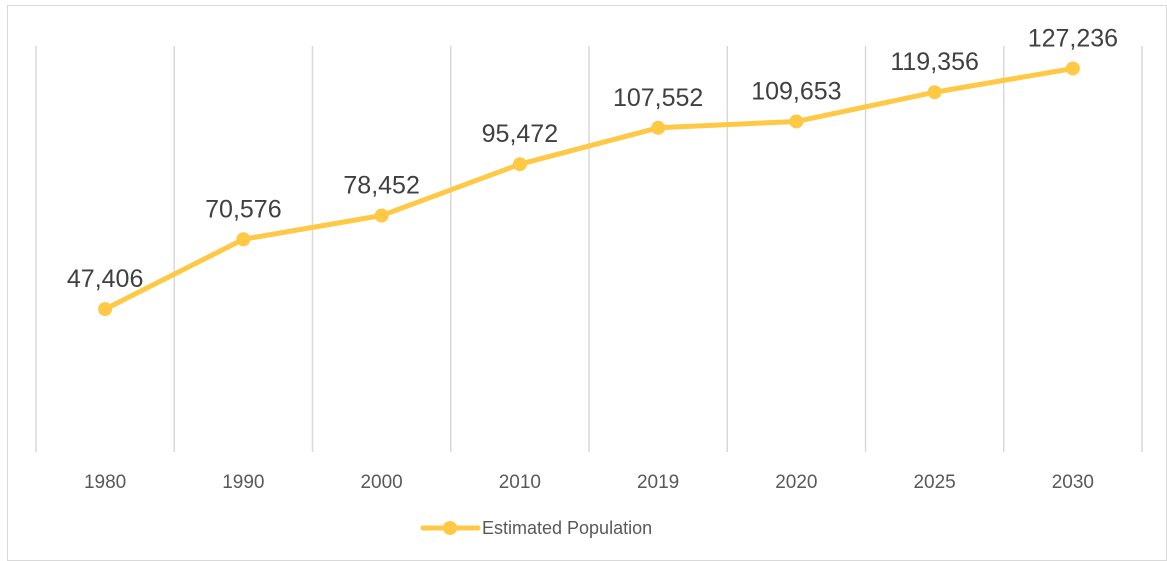 This screenshot has height=561, width=1167. What do you see at coordinates (520, 482) in the screenshot?
I see `x-tick-label: 2010` at bounding box center [520, 482].